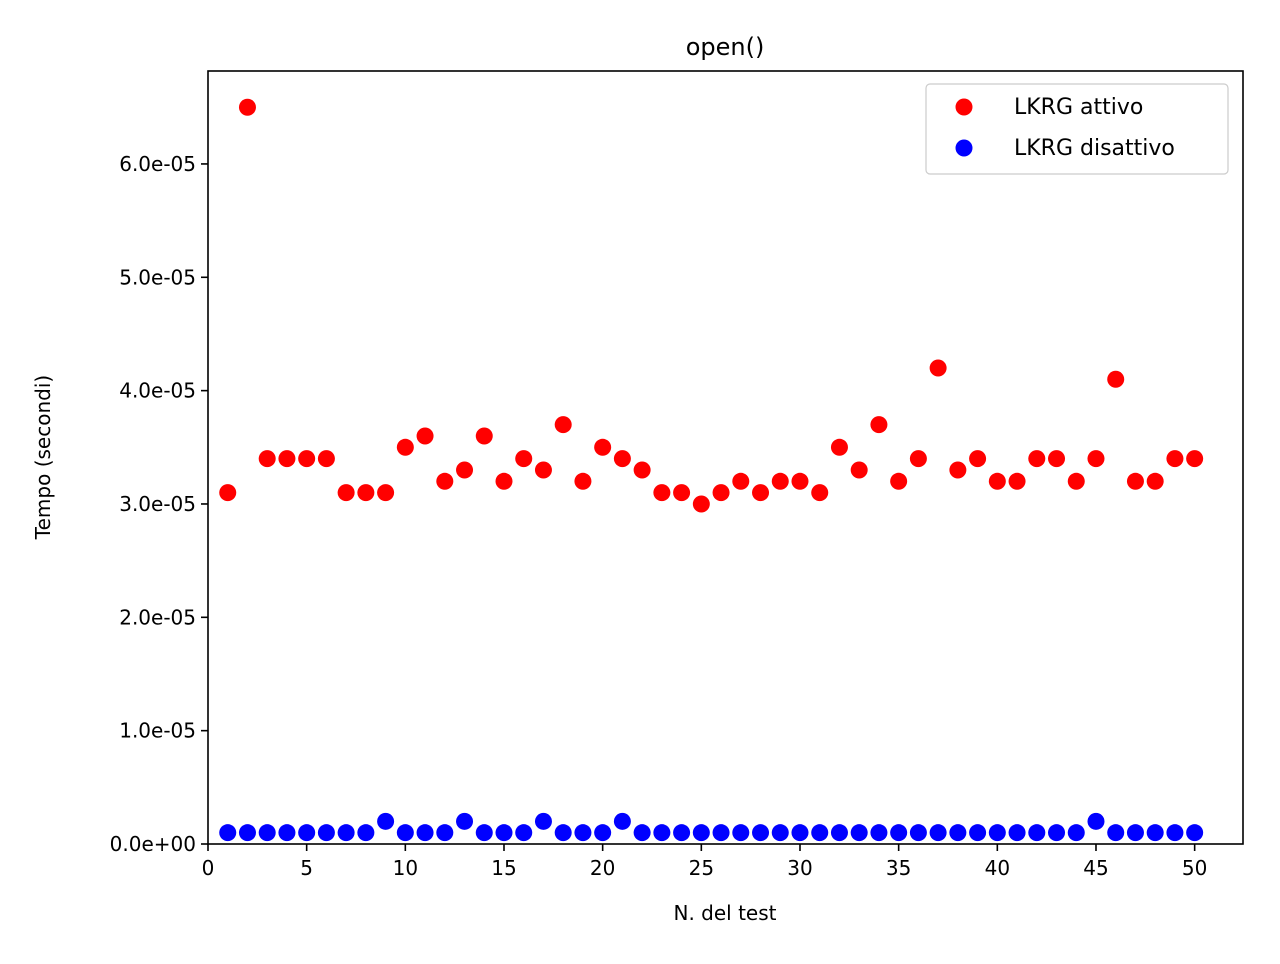 The image size is (1280, 964). Describe the element at coordinates (208, 868) in the screenshot. I see `x-tick-label: 0` at that location.